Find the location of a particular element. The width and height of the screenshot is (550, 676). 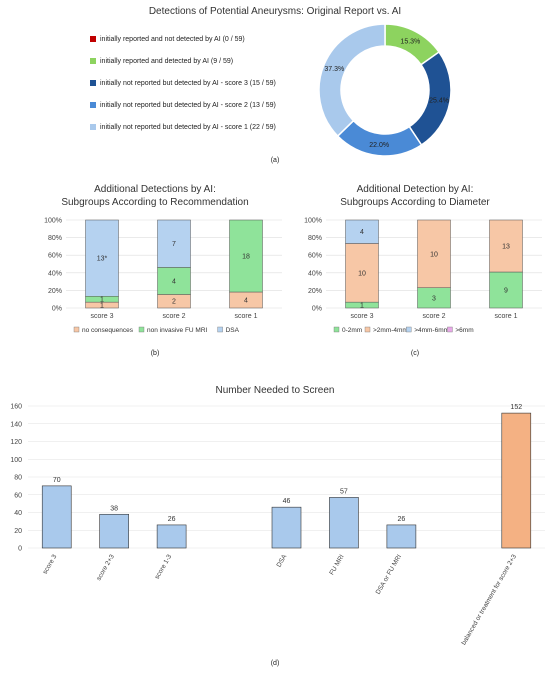

legend-label: DSA is located at coordinates (233, 330).